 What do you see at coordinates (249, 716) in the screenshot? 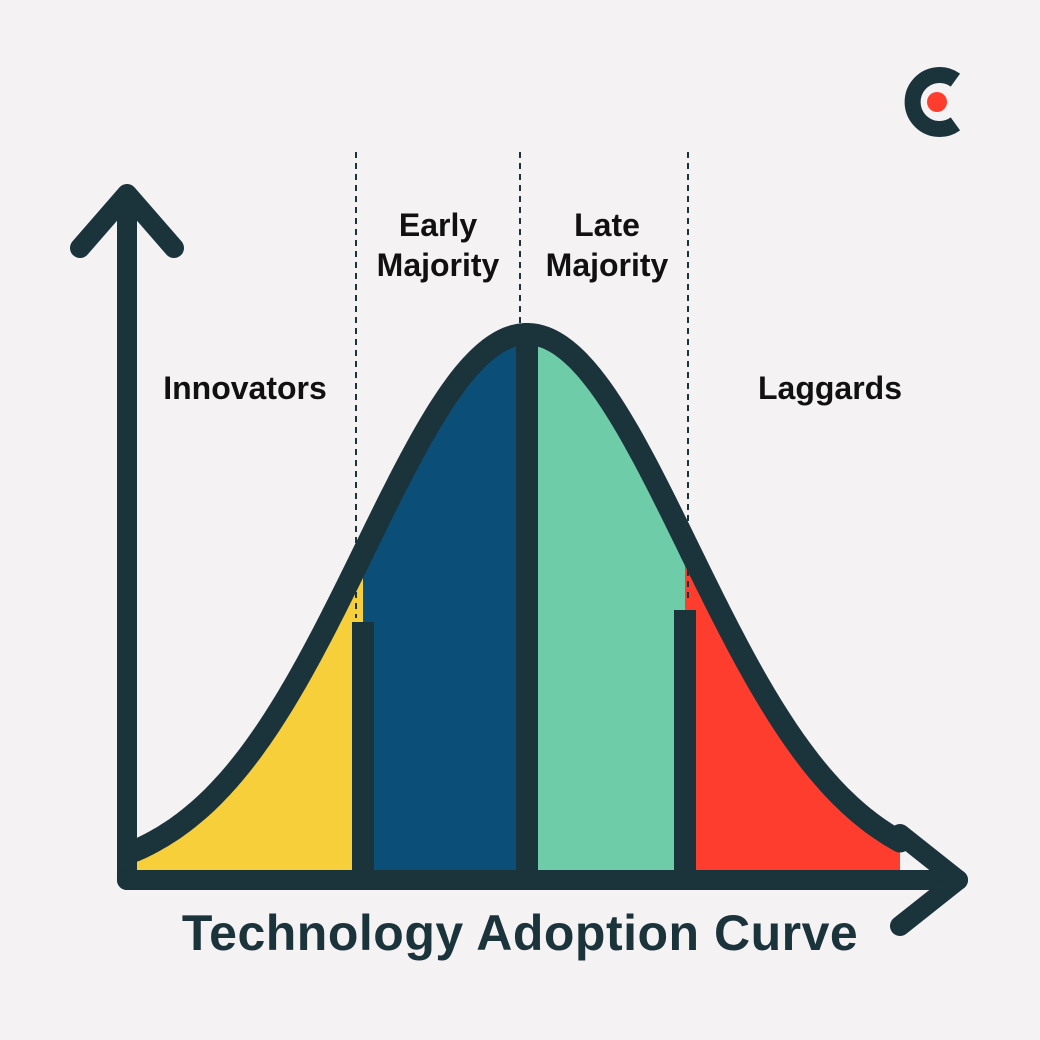
I see `fill-innovators` at bounding box center [249, 716].